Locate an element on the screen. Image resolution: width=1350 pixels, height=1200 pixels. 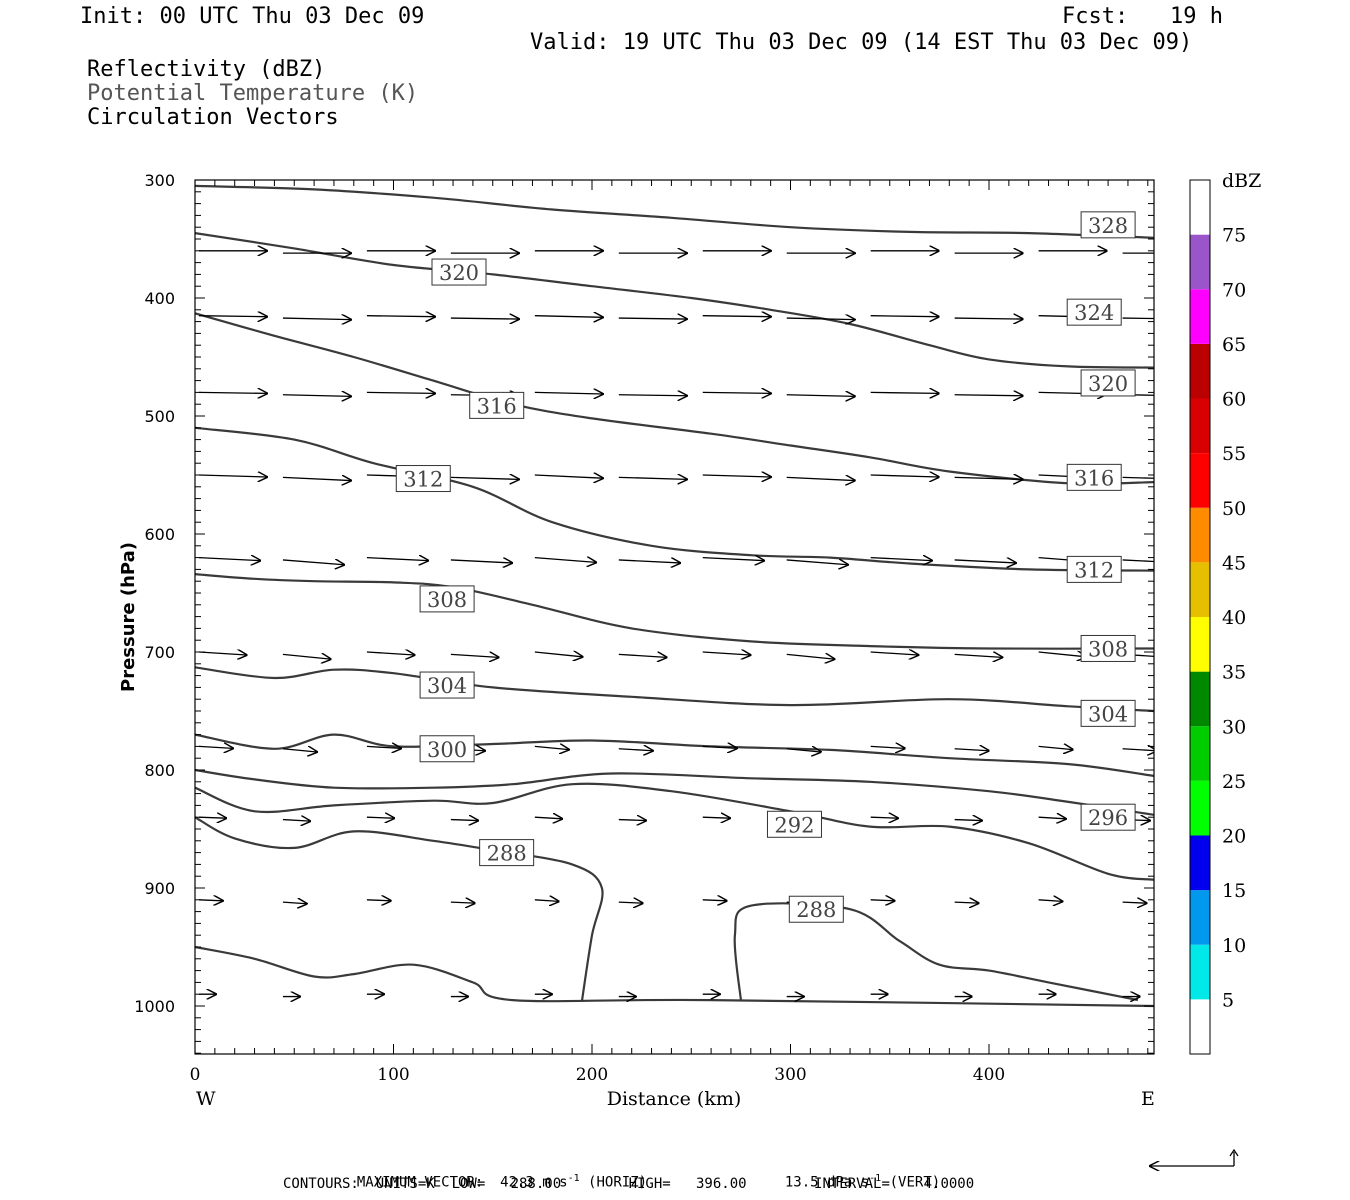
field-potential-temperature: Potential Temperature (K) is located at coordinates (253, 93).